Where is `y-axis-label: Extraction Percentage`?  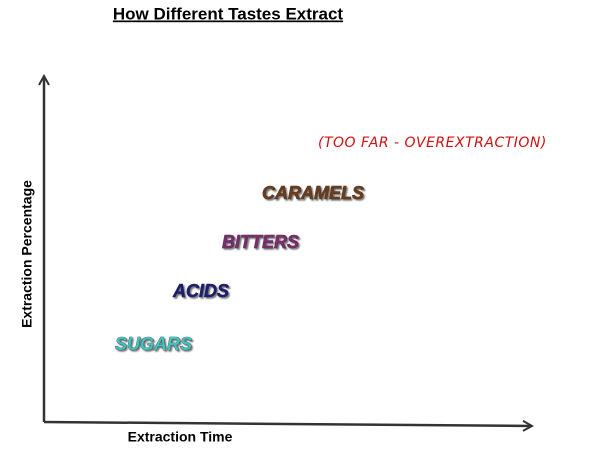
y-axis-label: Extraction Percentage is located at coordinates (27, 254).